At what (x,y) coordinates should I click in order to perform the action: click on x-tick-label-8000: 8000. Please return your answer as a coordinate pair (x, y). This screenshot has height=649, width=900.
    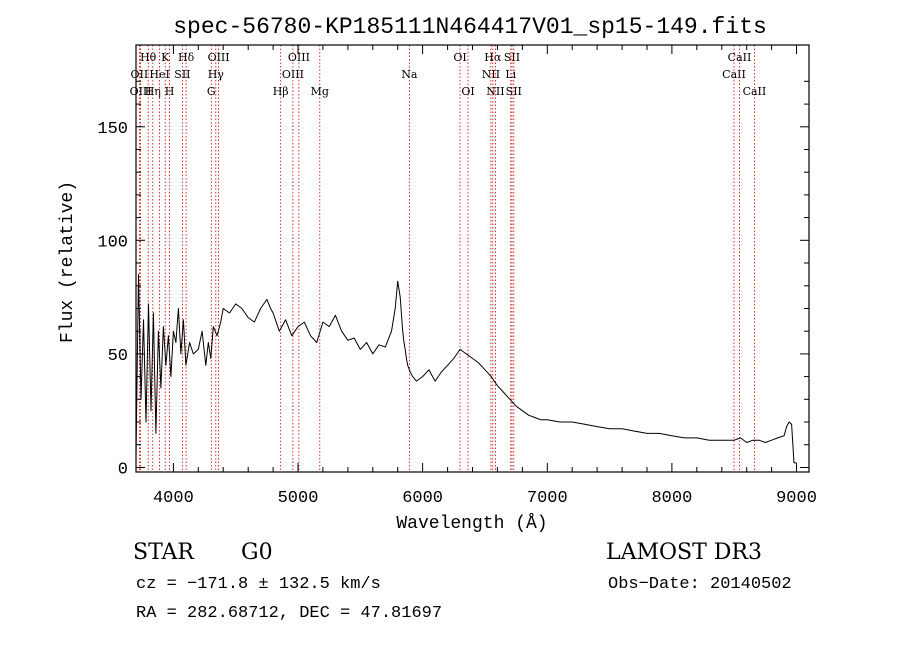
    Looking at the image, I should click on (671, 498).